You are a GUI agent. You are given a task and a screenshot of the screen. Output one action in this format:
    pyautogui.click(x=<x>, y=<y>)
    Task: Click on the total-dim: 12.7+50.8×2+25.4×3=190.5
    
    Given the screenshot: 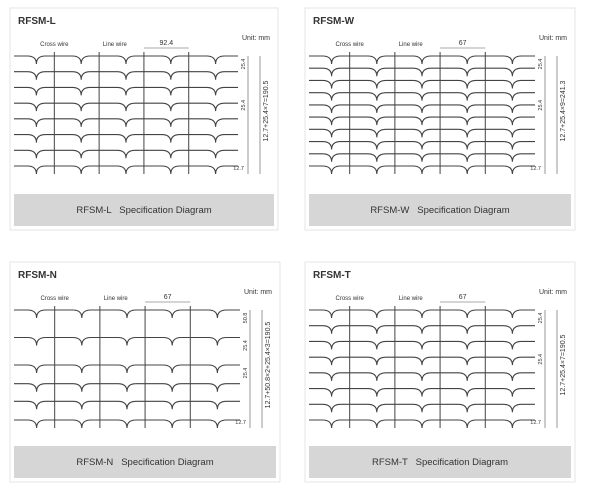 What is the action you would take?
    pyautogui.click(x=268, y=365)
    